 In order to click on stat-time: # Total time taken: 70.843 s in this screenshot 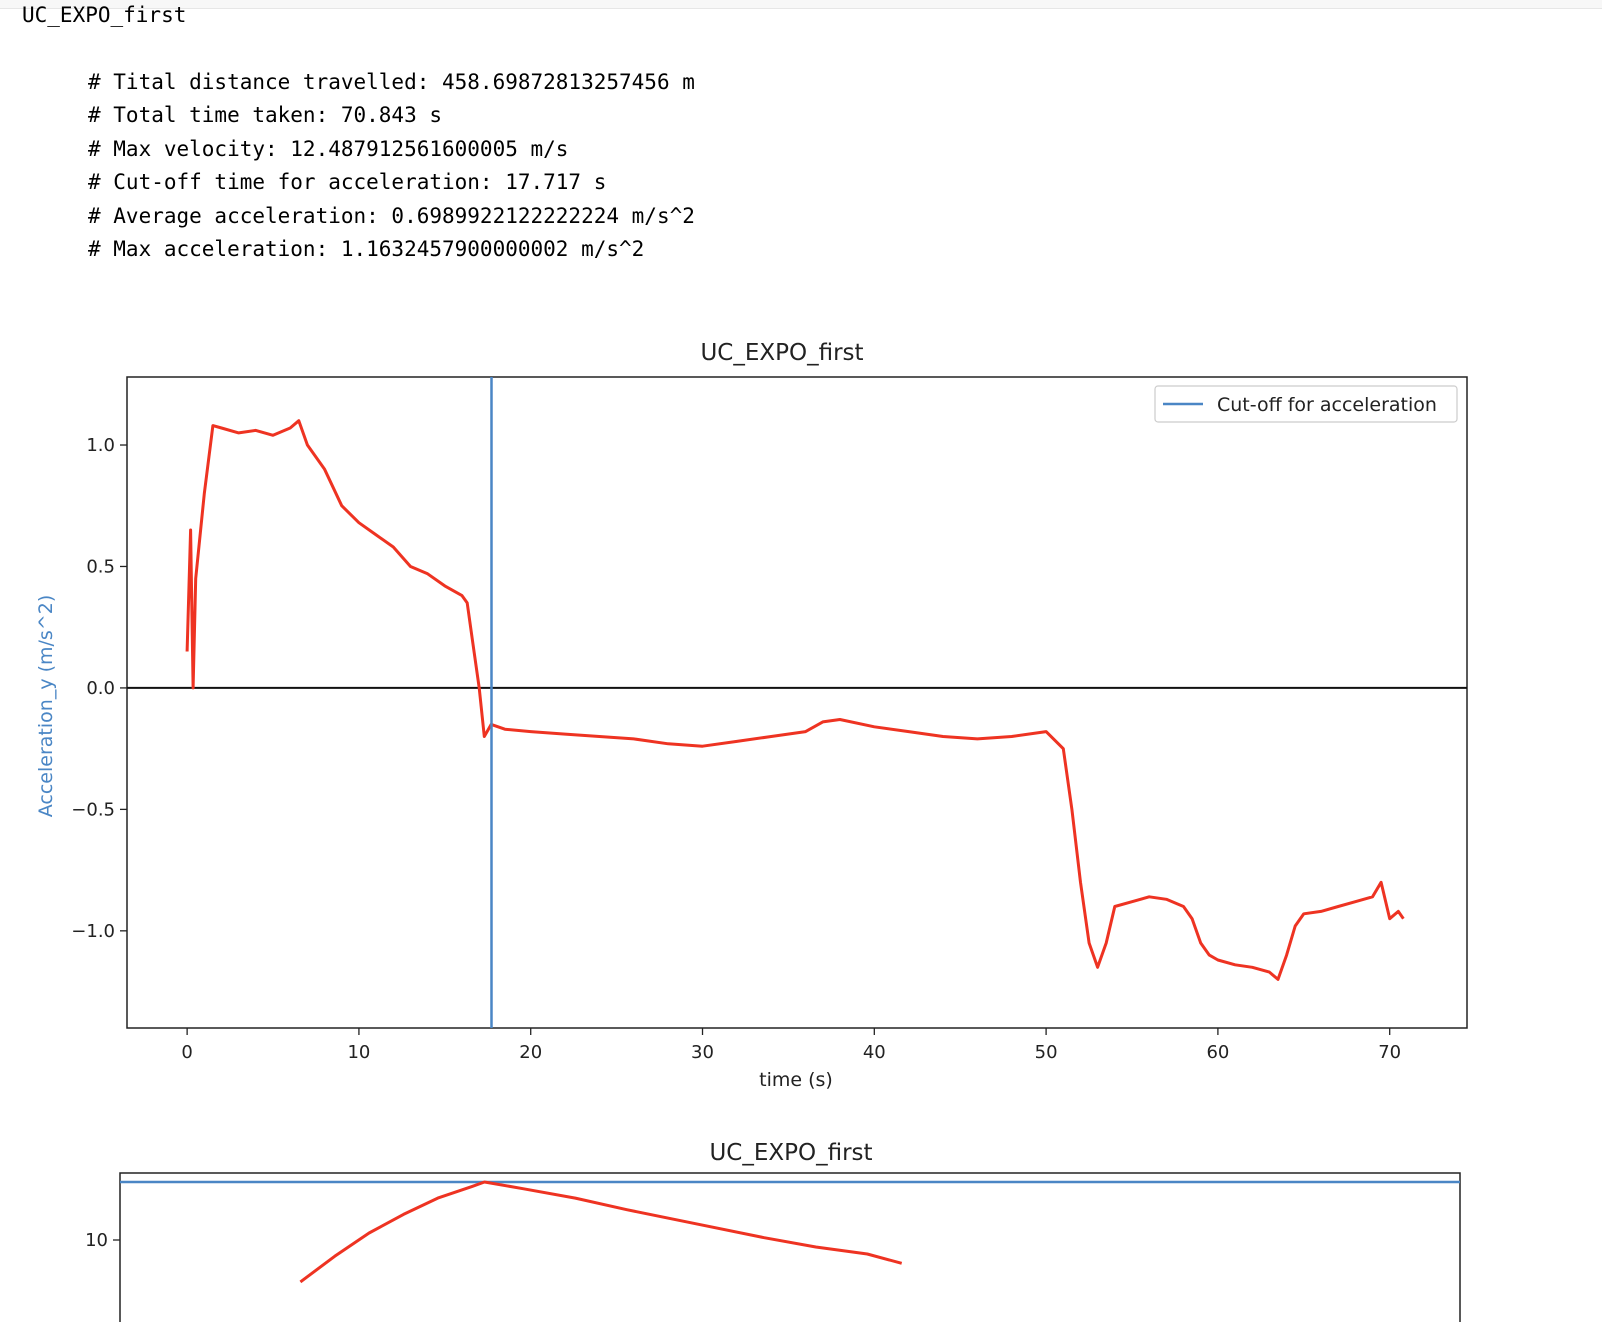, I will do `click(265, 115)`.